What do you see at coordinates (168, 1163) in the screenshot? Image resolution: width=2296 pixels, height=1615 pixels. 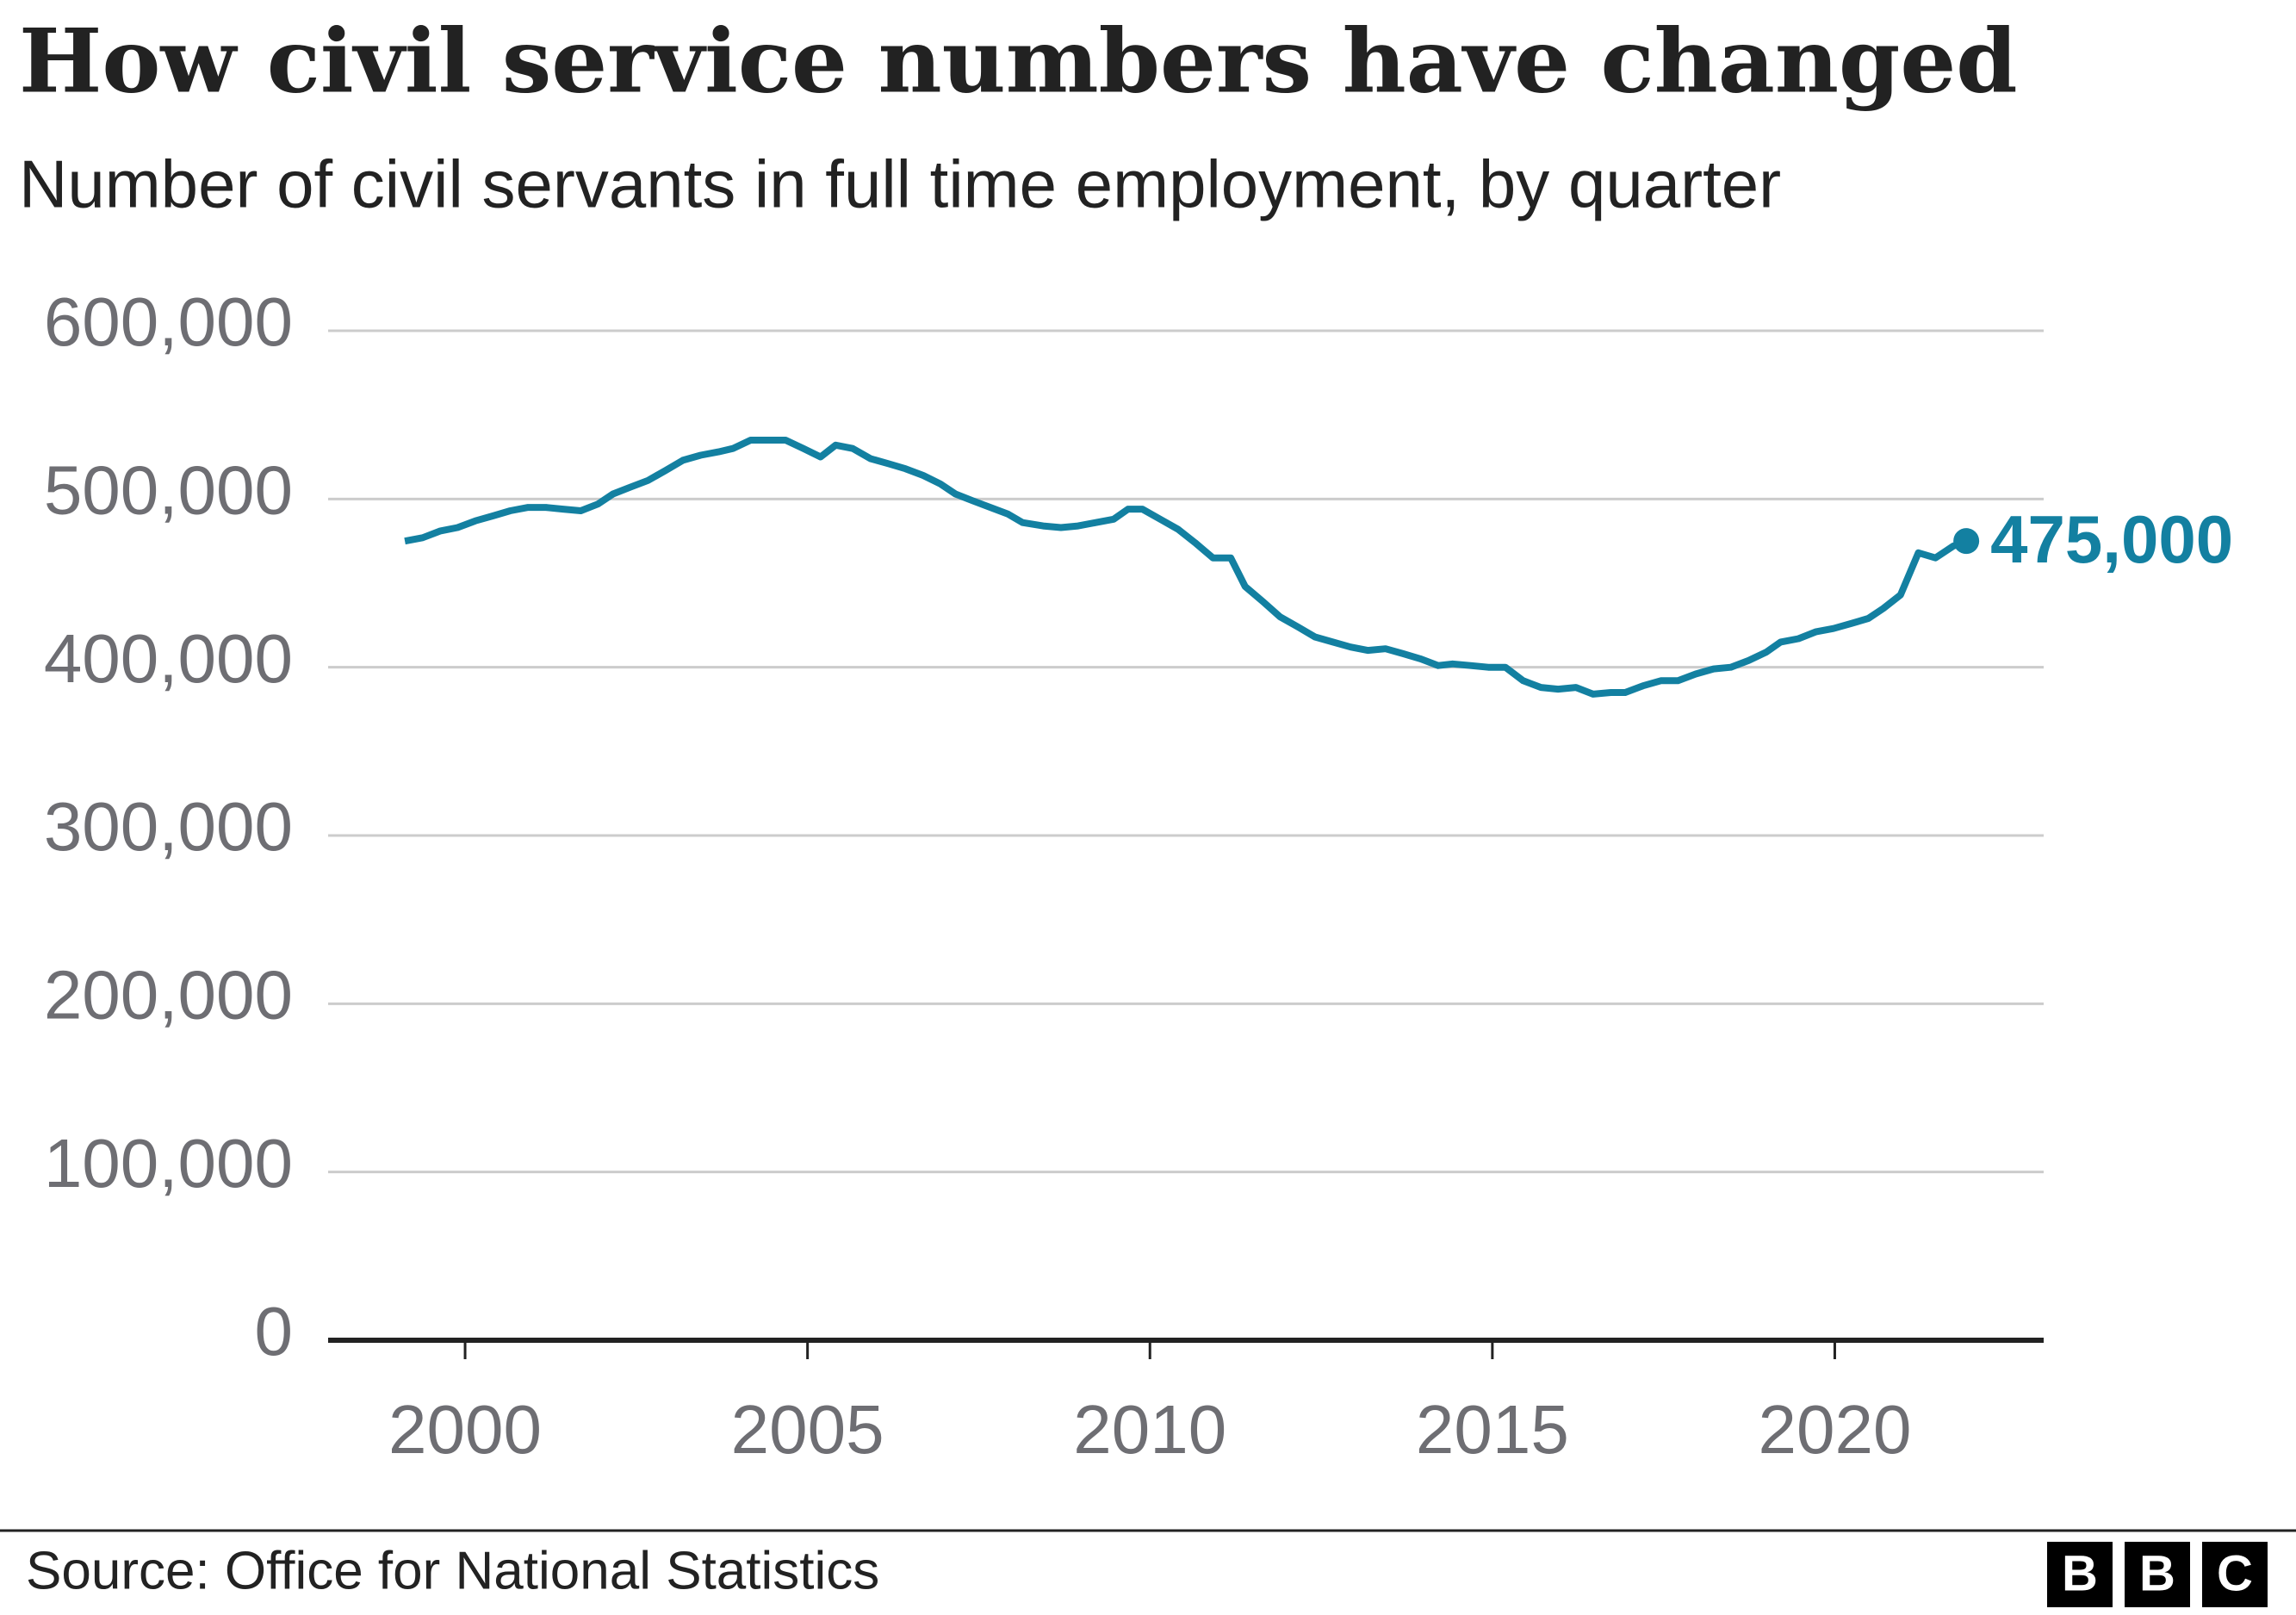 I see `y-tick-label: 100,000` at bounding box center [168, 1163].